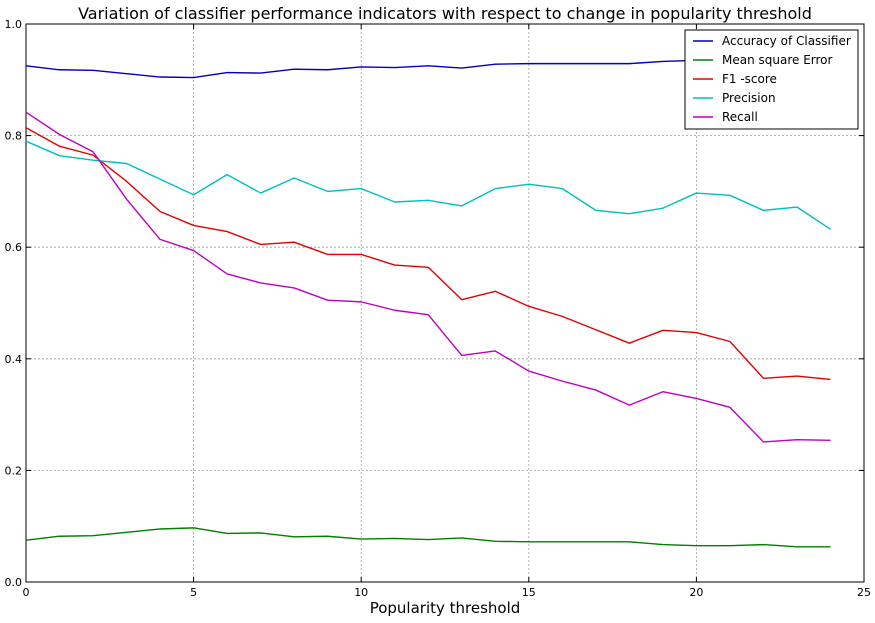 This screenshot has width=875, height=623. Describe the element at coordinates (777, 60) in the screenshot. I see `legend-label: Mean square Error` at that location.